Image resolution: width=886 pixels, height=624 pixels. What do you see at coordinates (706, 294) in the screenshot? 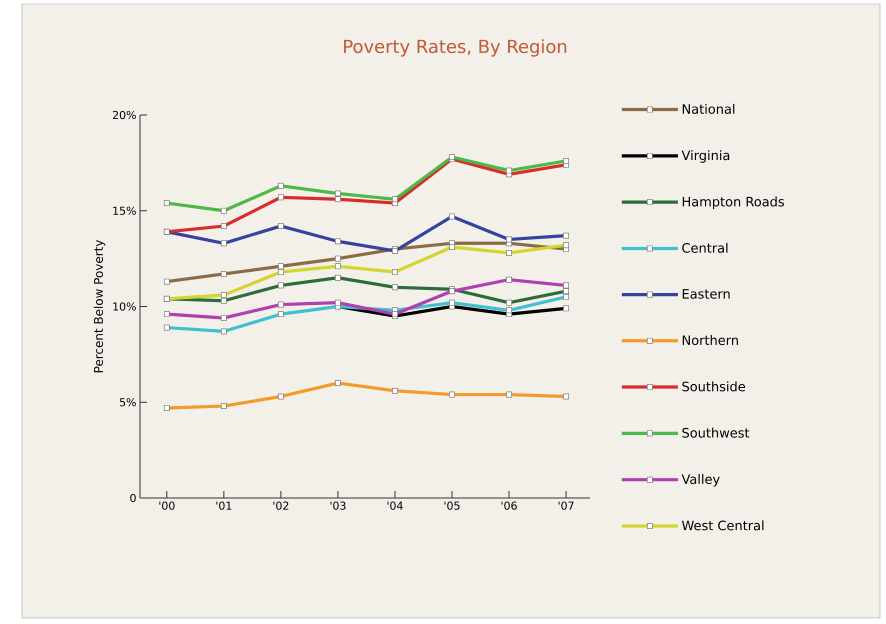
I see `legend-label: Eastern` at bounding box center [706, 294].